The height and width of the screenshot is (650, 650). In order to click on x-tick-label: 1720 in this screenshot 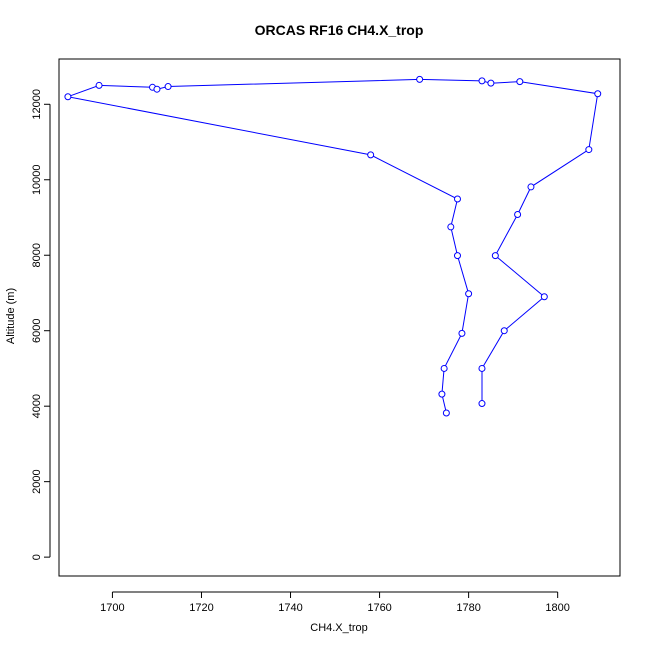, I will do `click(201, 608)`.